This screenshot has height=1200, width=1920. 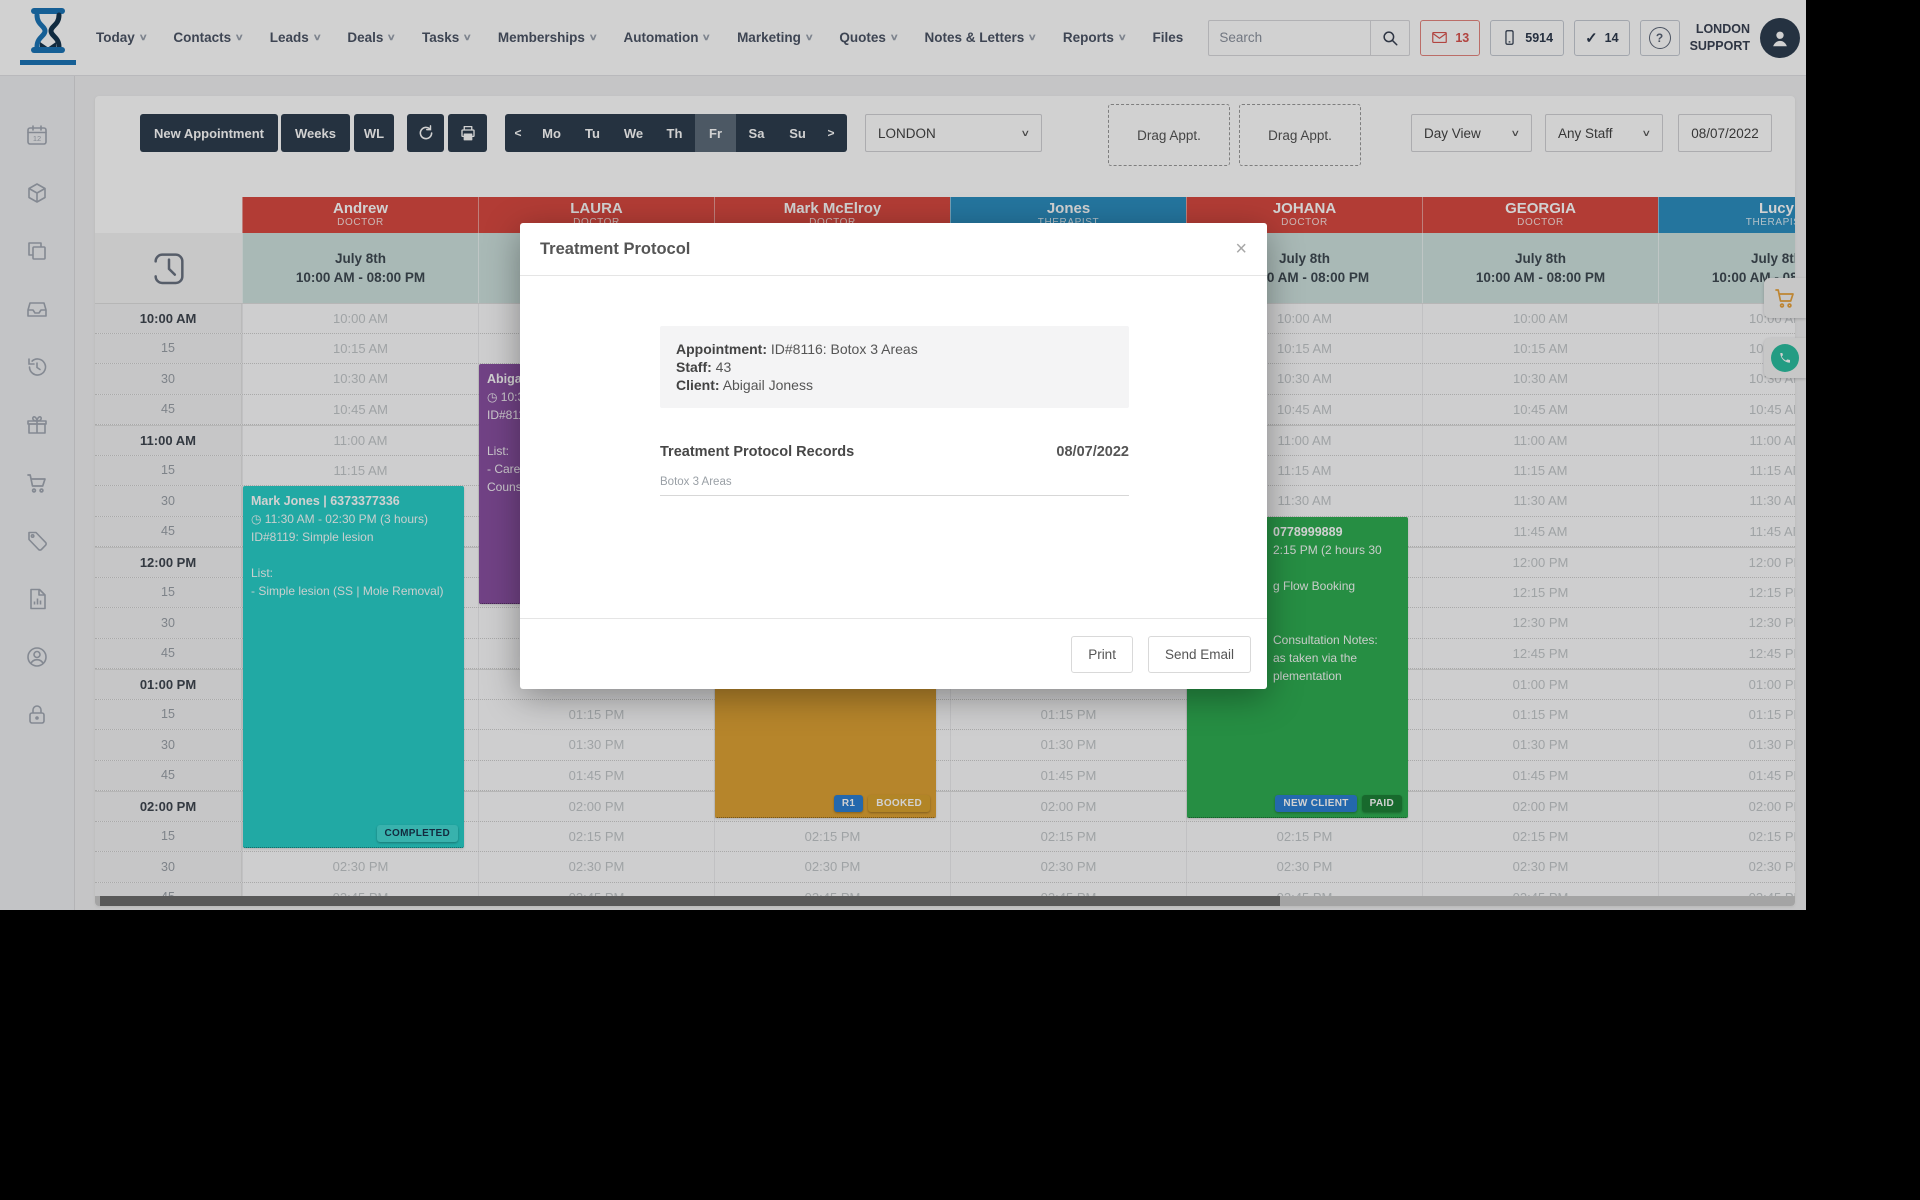 What do you see at coordinates (467, 133) in the screenshot?
I see `print-icon` at bounding box center [467, 133].